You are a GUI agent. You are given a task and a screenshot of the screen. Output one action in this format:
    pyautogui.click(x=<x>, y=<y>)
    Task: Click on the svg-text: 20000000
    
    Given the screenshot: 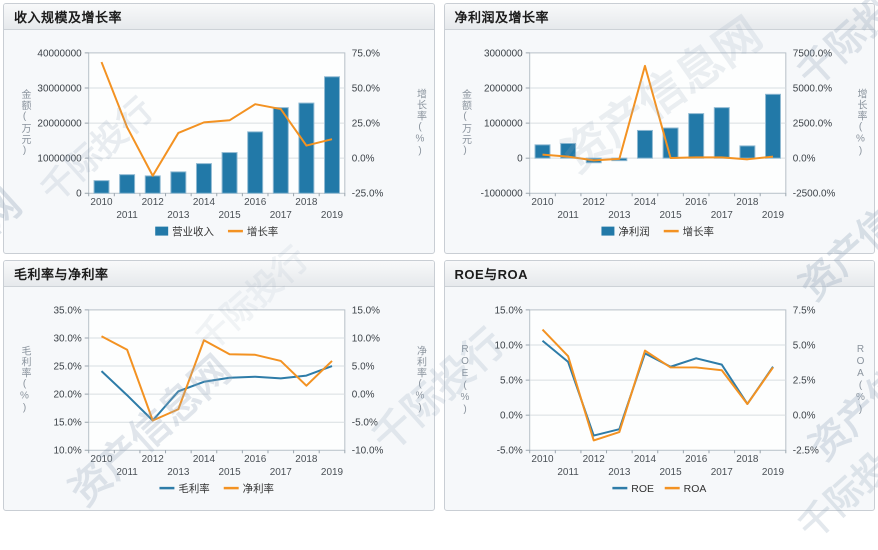 What is the action you would take?
    pyautogui.click(x=59, y=124)
    